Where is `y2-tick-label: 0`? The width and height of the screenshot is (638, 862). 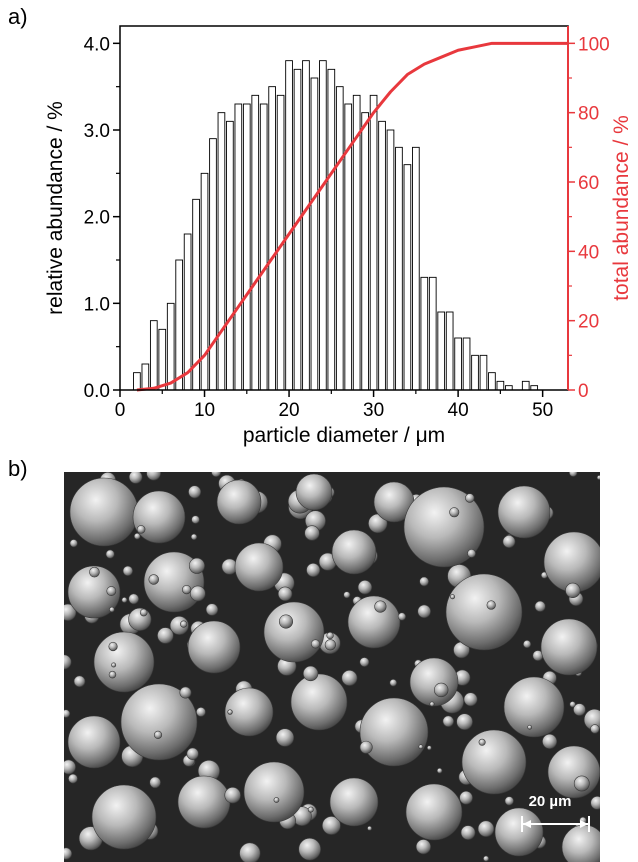
y2-tick-label: 0 is located at coordinates (583, 391).